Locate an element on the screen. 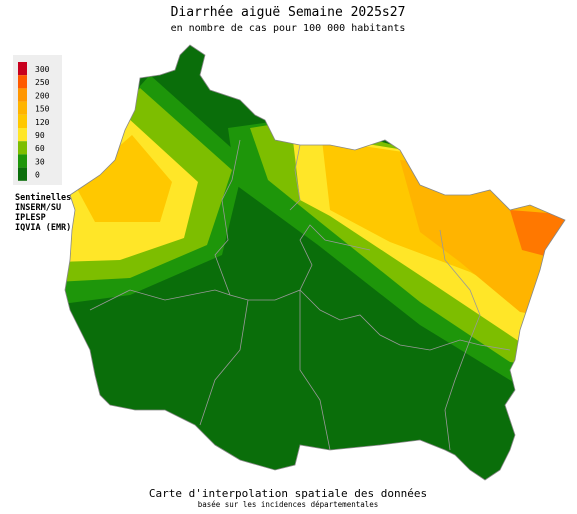  source-label: INSERM/SU is located at coordinates (38, 208).